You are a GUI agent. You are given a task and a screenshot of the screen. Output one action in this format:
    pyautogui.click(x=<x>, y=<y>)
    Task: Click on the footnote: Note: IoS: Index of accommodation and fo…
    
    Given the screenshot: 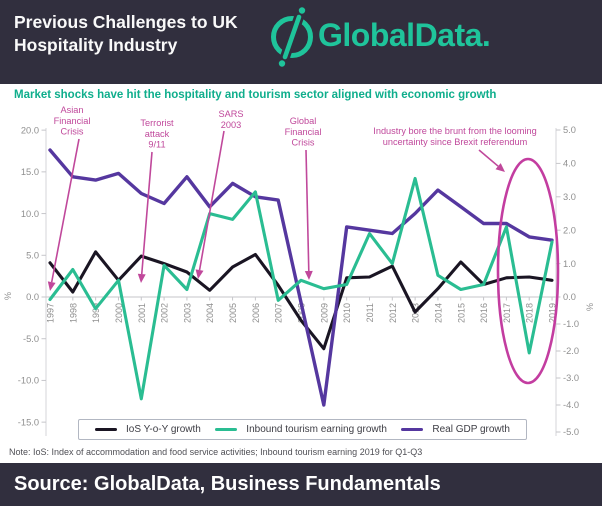 What is the action you would take?
    pyautogui.click(x=216, y=452)
    